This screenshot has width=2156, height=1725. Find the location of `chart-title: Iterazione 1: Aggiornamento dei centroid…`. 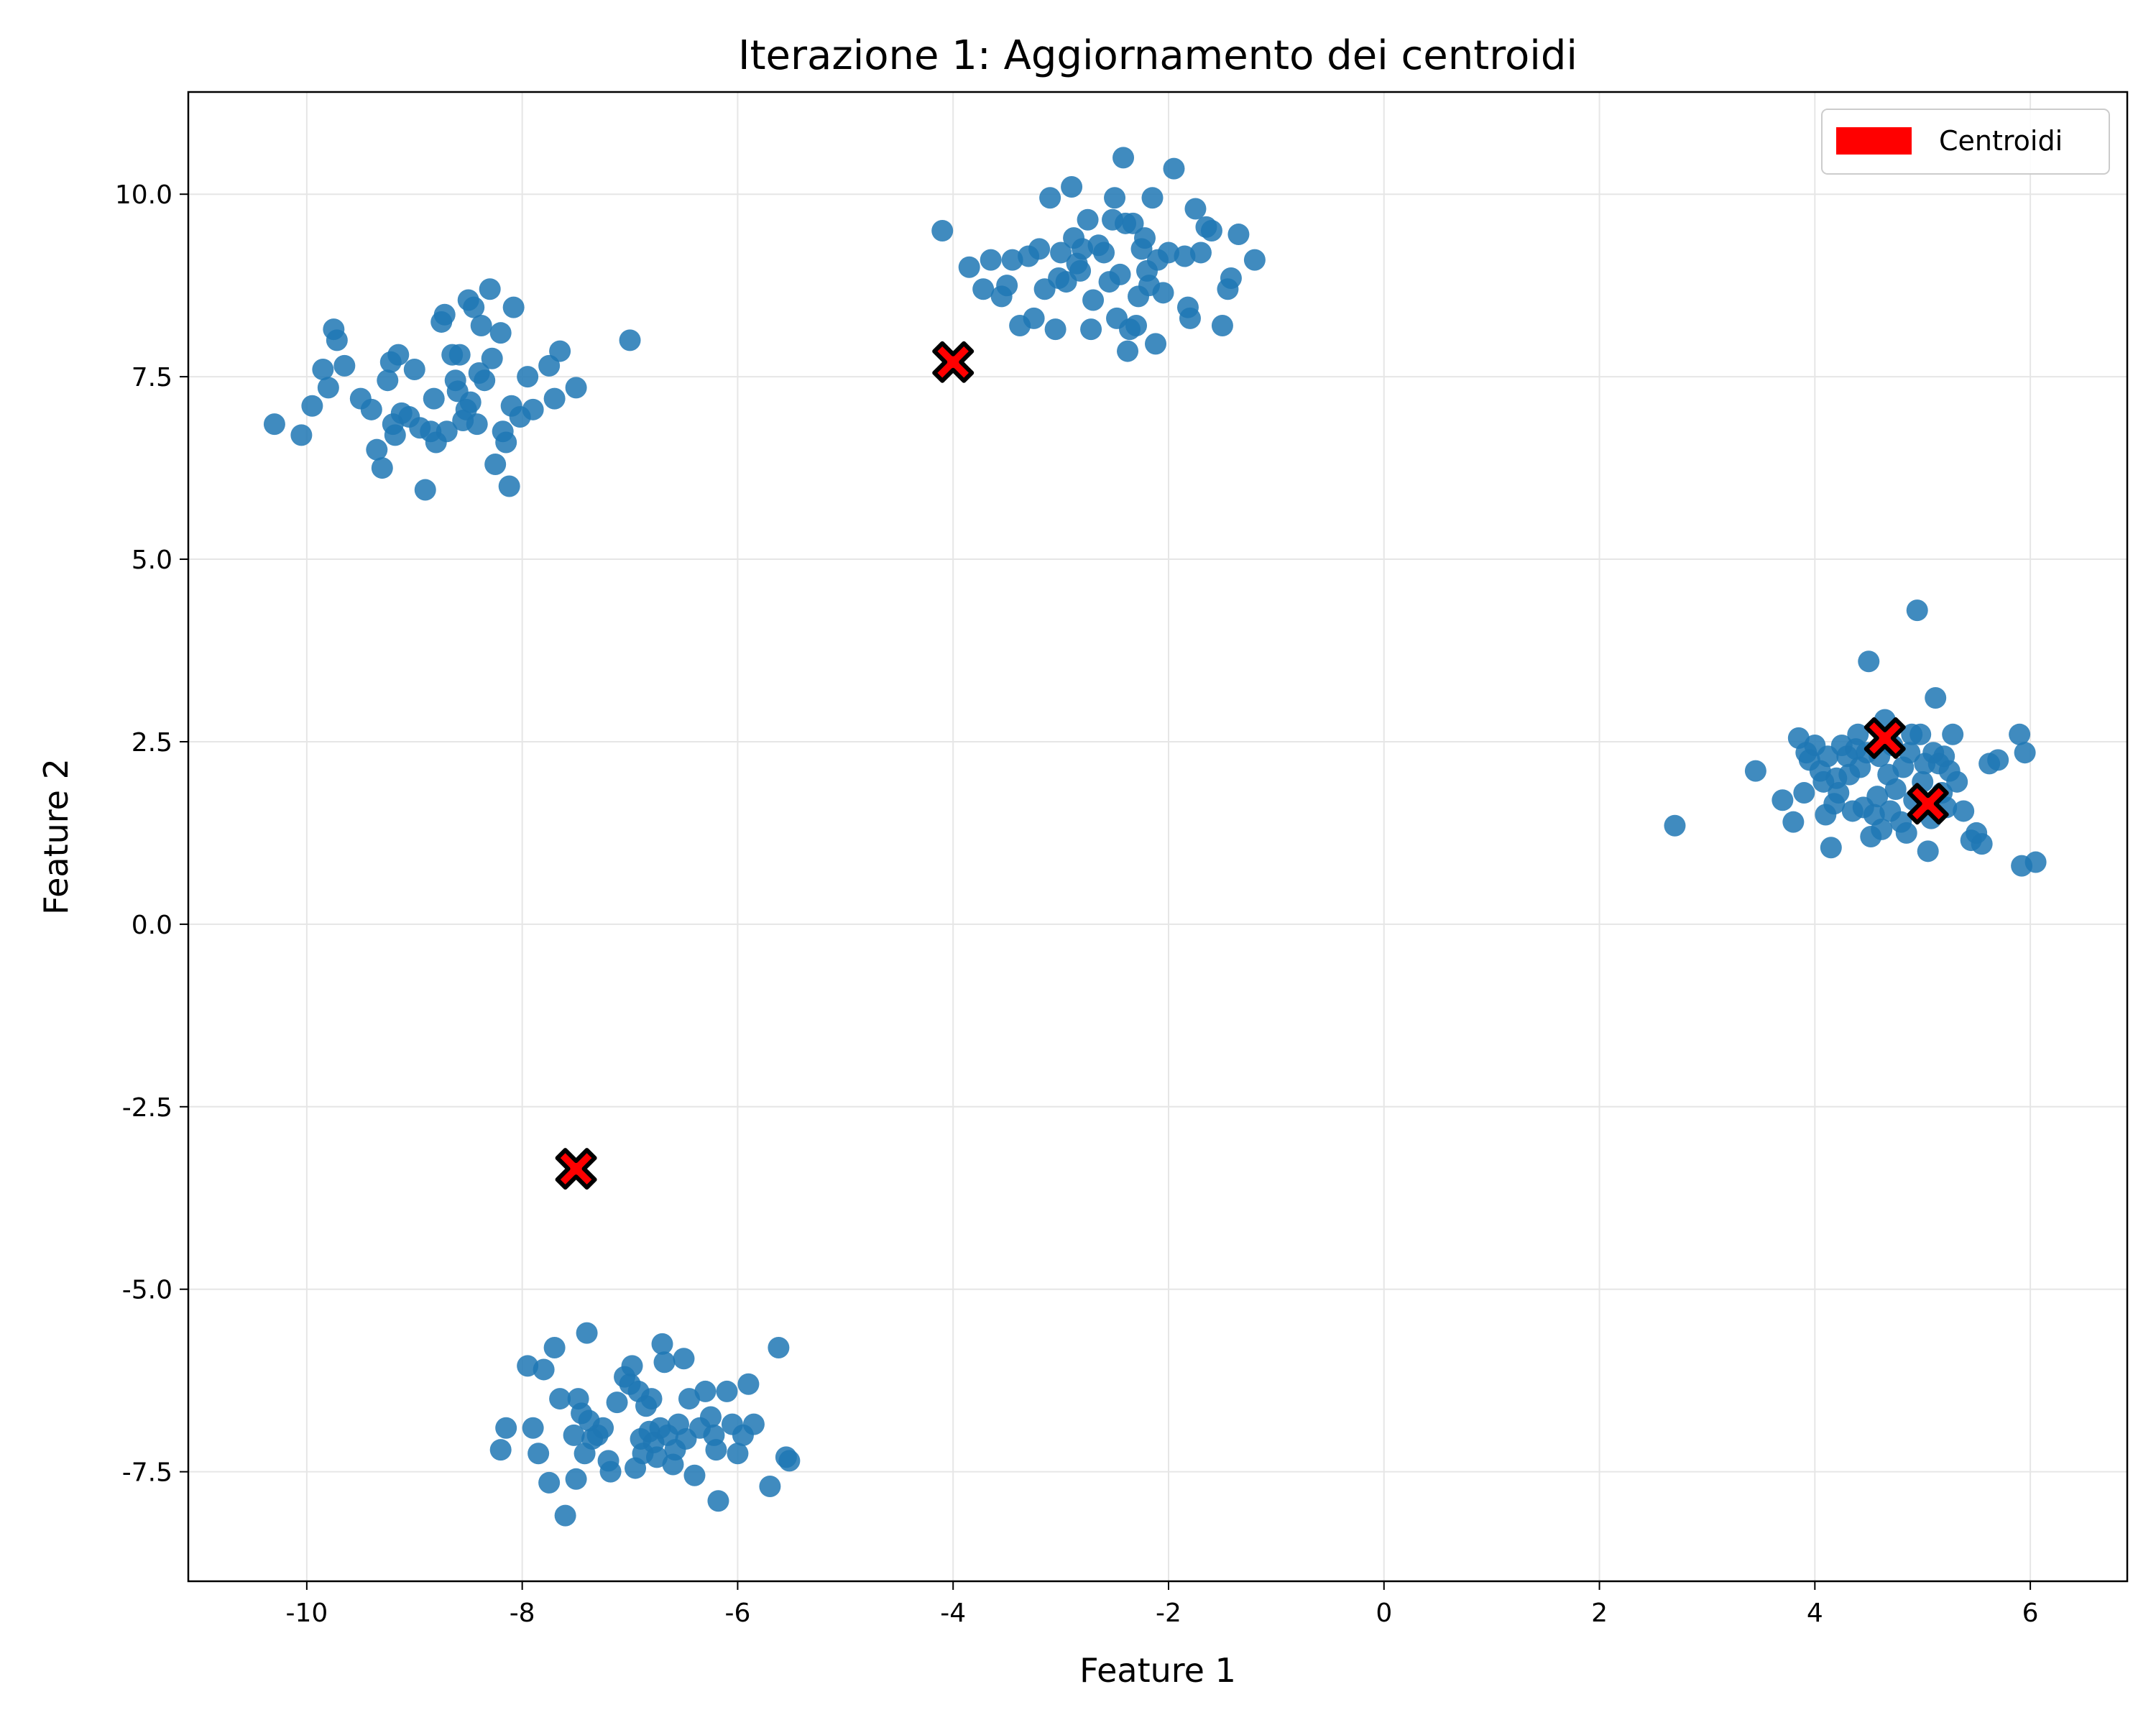

chart-title: Iterazione 1: Aggiornamento dei centroid… is located at coordinates (1157, 55).